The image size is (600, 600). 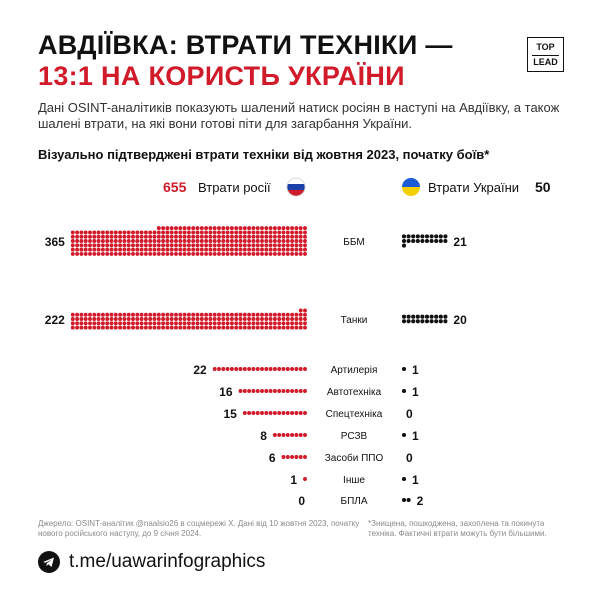 I want to click on title-line-2: 13:1 НА КОРИСТЬ УКРАЇНИ, so click(x=221, y=76).